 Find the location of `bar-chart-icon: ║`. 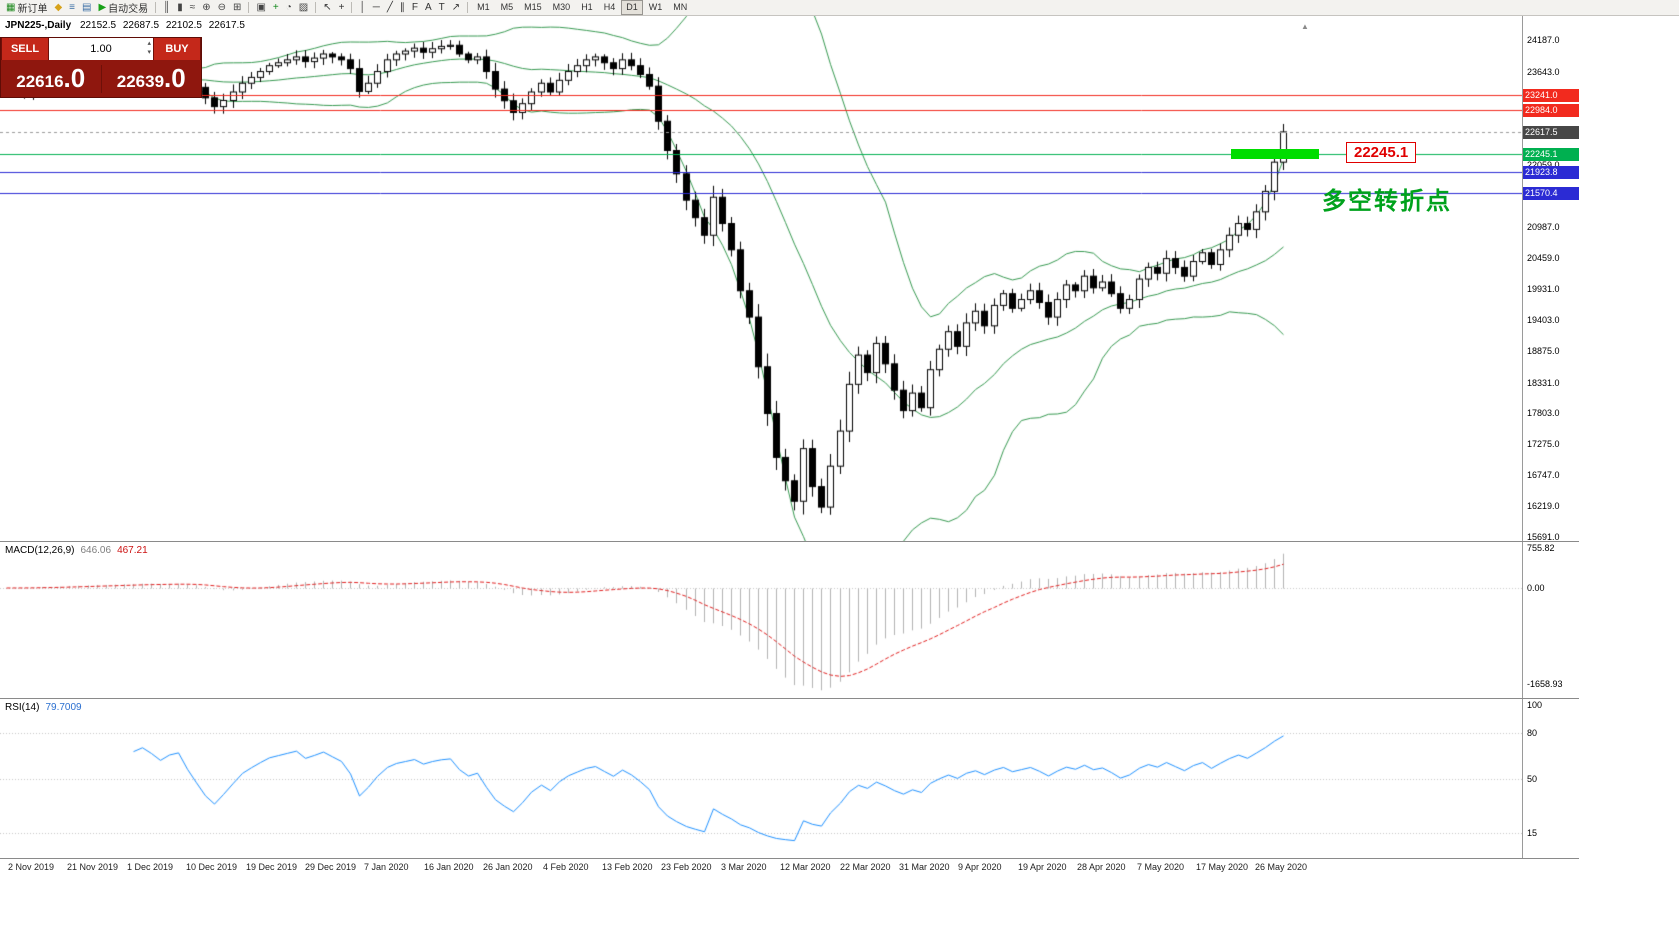

bar-chart-icon: ║ is located at coordinates (167, 7).